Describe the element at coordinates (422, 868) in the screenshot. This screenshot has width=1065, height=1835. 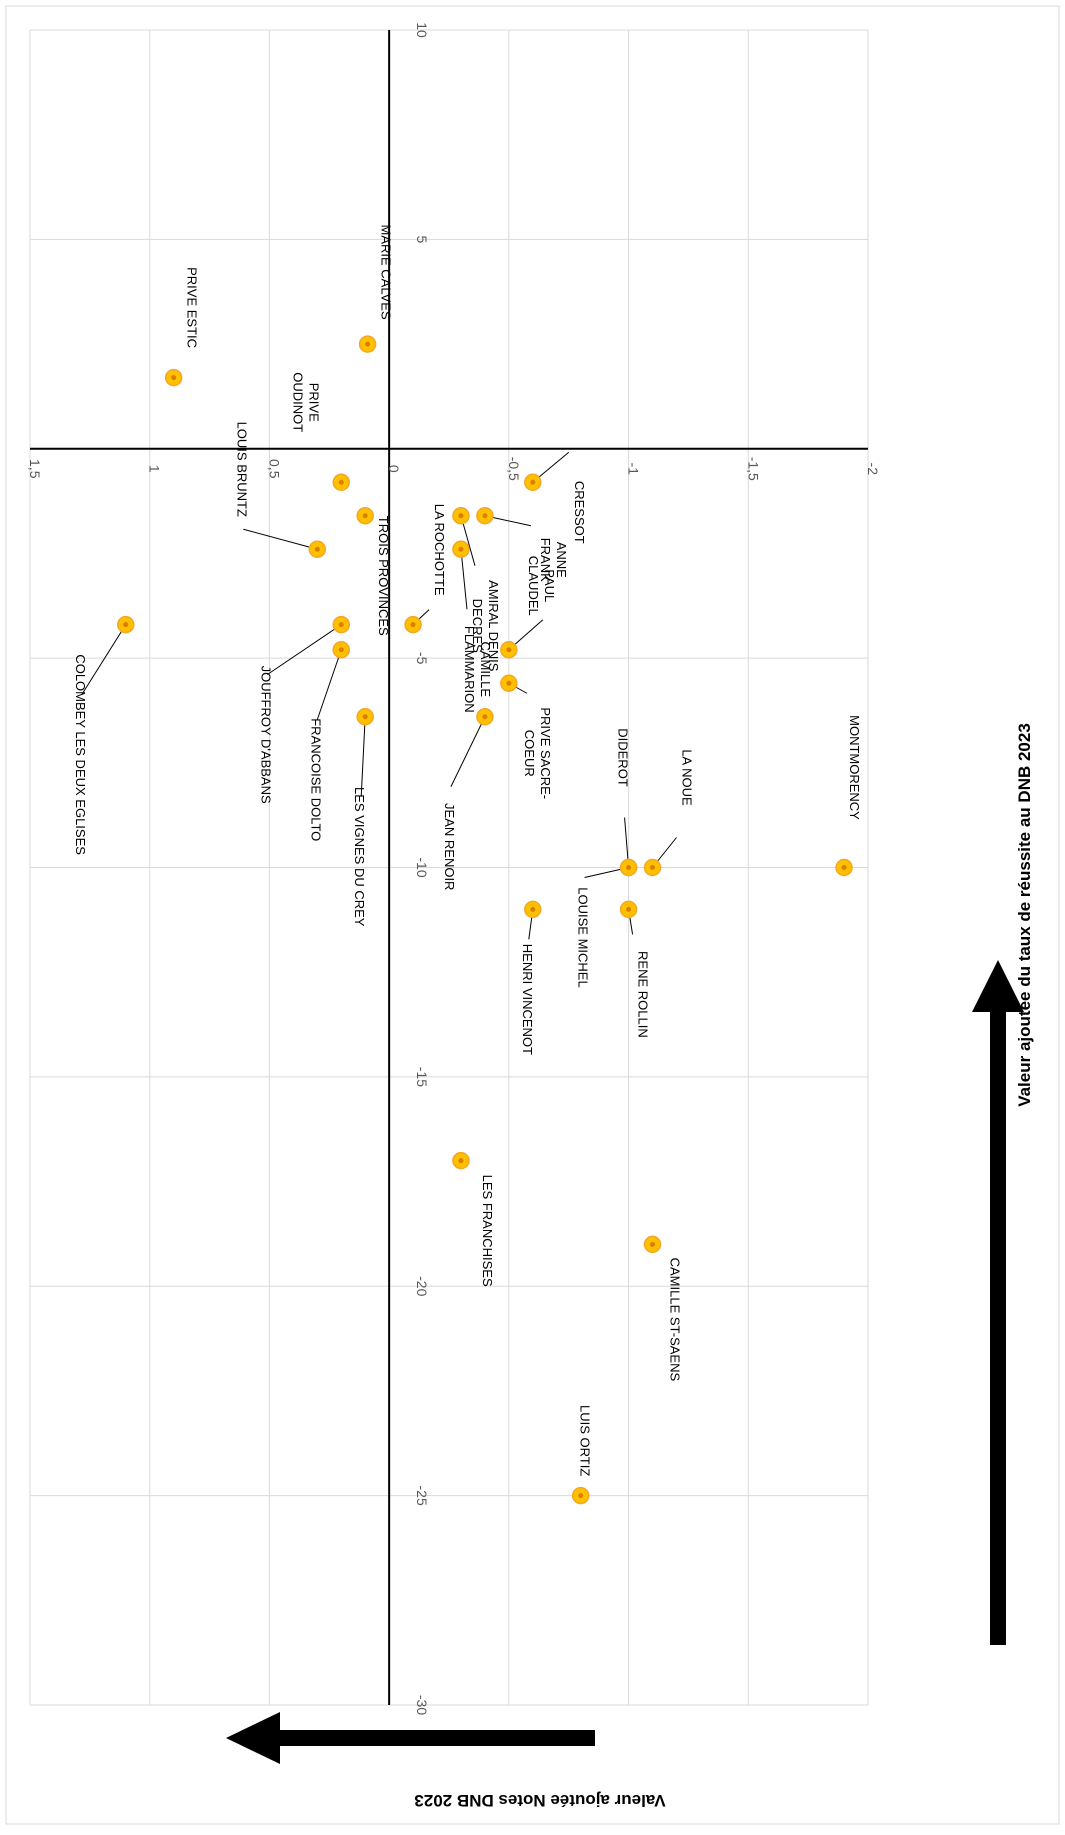
I see `y-tick-labels: -30 -25 -20 -15 -10 -5 5 10` at that location.